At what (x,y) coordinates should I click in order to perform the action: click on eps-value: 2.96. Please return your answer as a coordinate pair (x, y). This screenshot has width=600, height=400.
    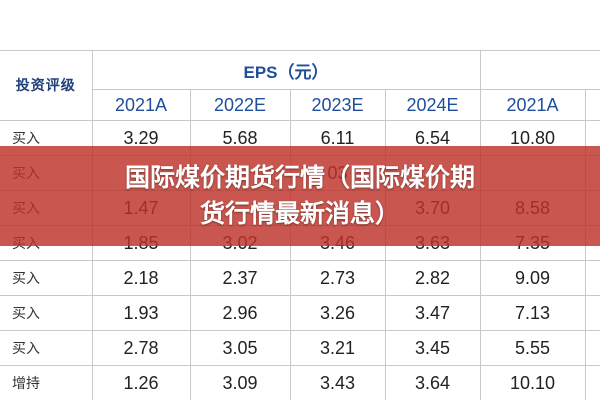
    Looking at the image, I should click on (240, 313).